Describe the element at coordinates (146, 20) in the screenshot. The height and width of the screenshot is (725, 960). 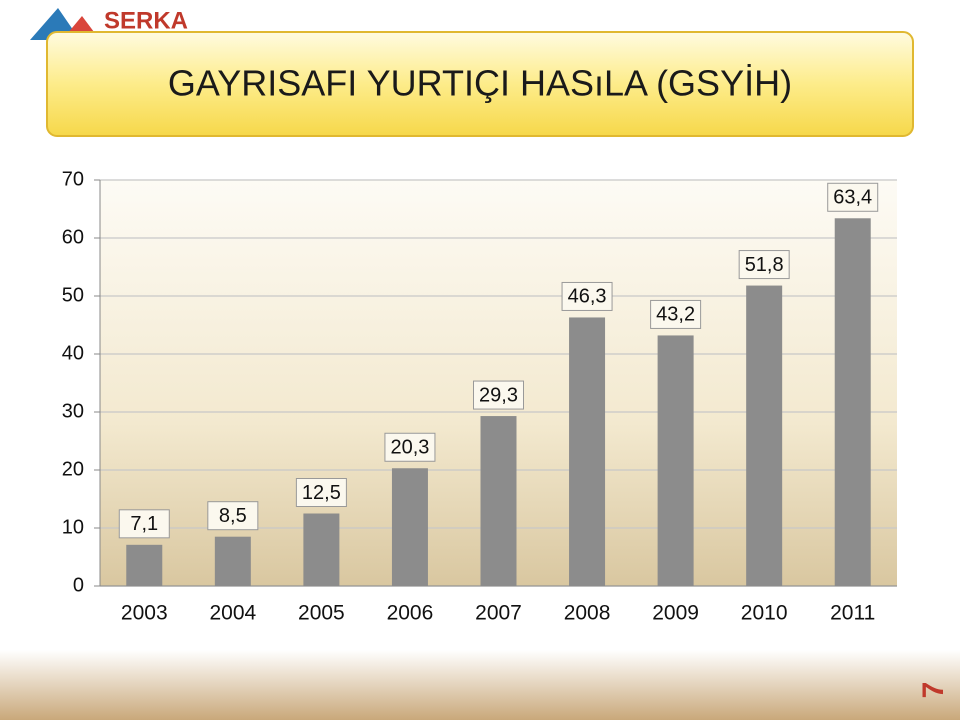
I see `logo: SERKA` at that location.